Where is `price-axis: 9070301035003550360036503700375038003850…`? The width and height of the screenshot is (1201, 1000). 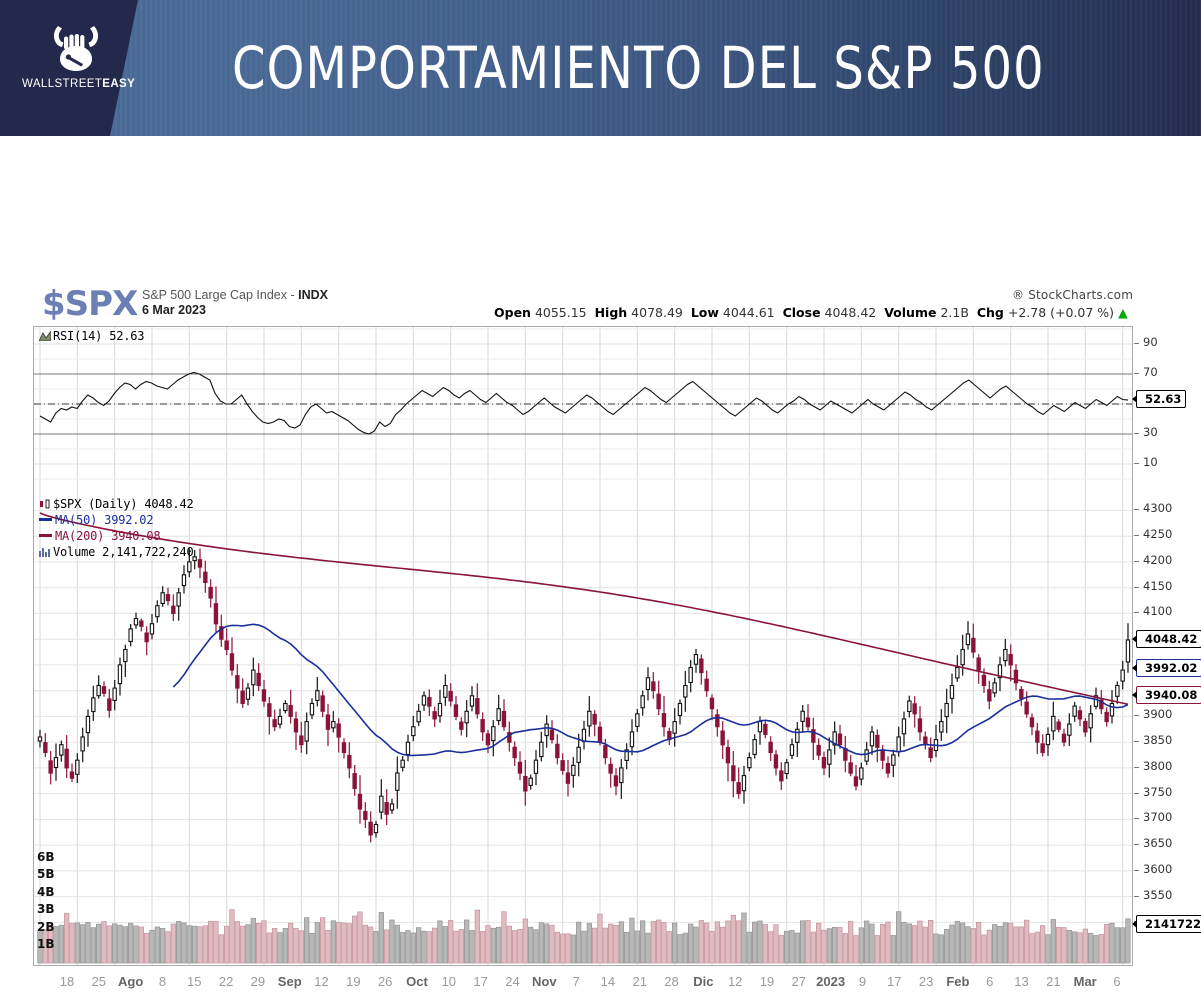
price-axis: 9070301035003550360036503700375038003850… is located at coordinates (1166, 646).